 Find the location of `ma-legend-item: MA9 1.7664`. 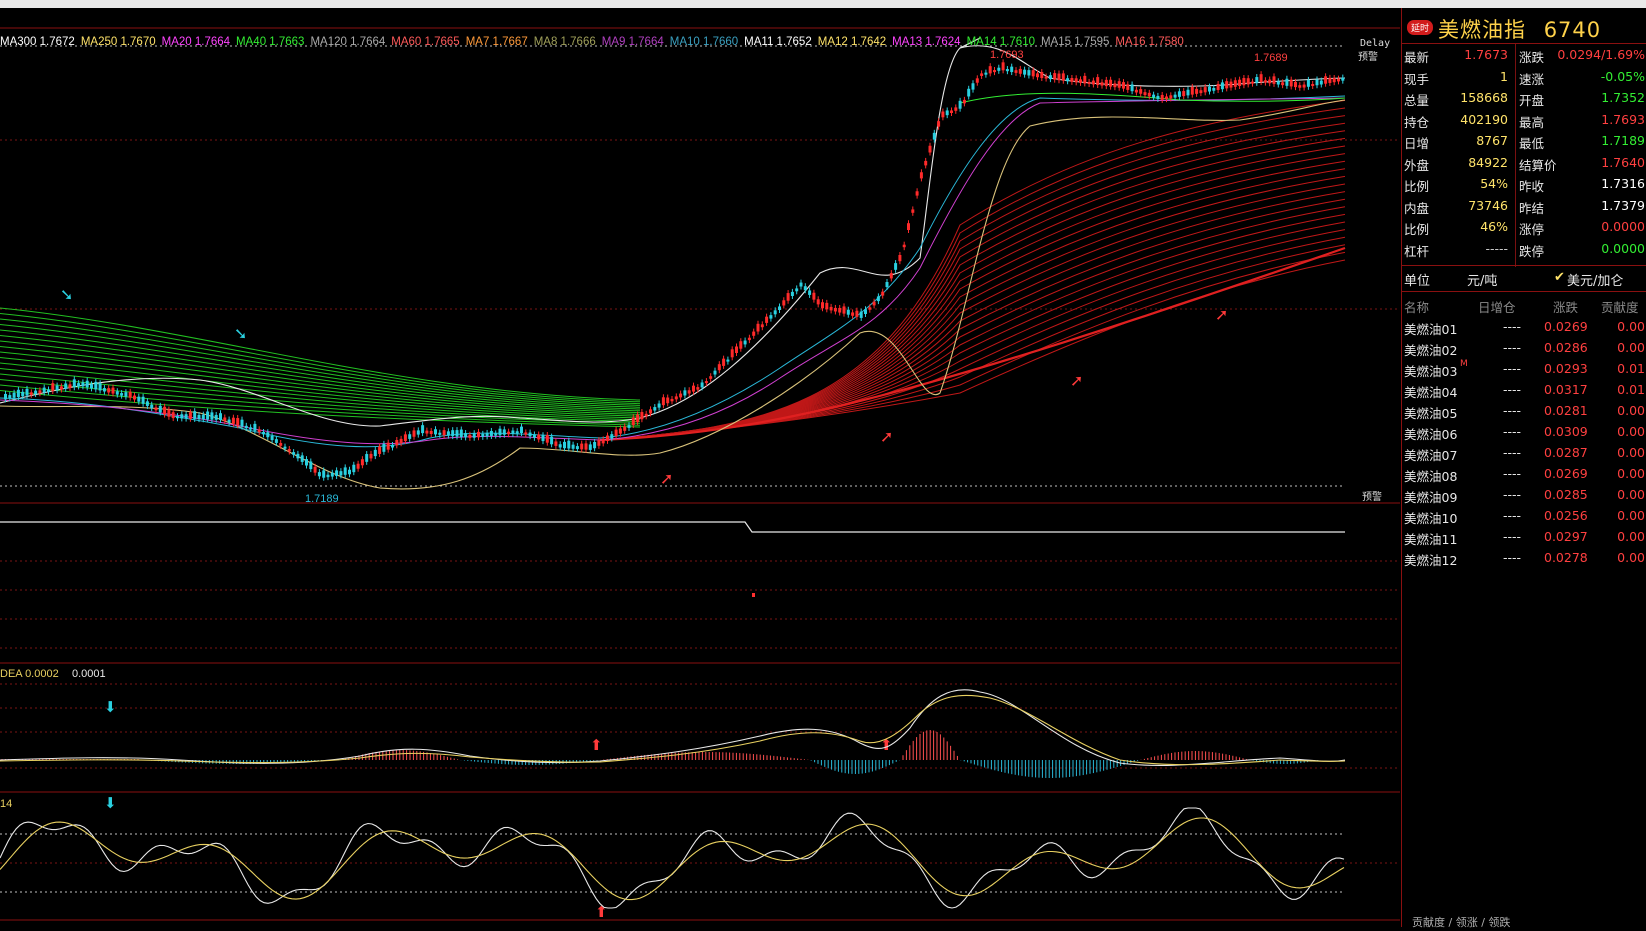

ma-legend-item: MA9 1.7664 is located at coordinates (632, 42).